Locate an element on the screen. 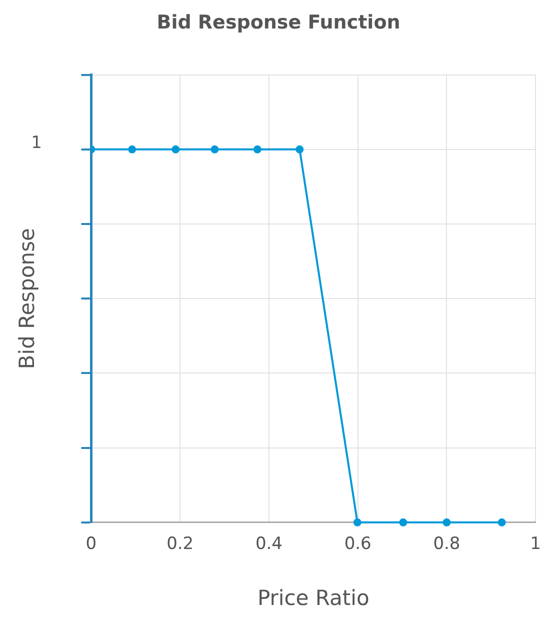  x-tick-label: 1 is located at coordinates (536, 544).